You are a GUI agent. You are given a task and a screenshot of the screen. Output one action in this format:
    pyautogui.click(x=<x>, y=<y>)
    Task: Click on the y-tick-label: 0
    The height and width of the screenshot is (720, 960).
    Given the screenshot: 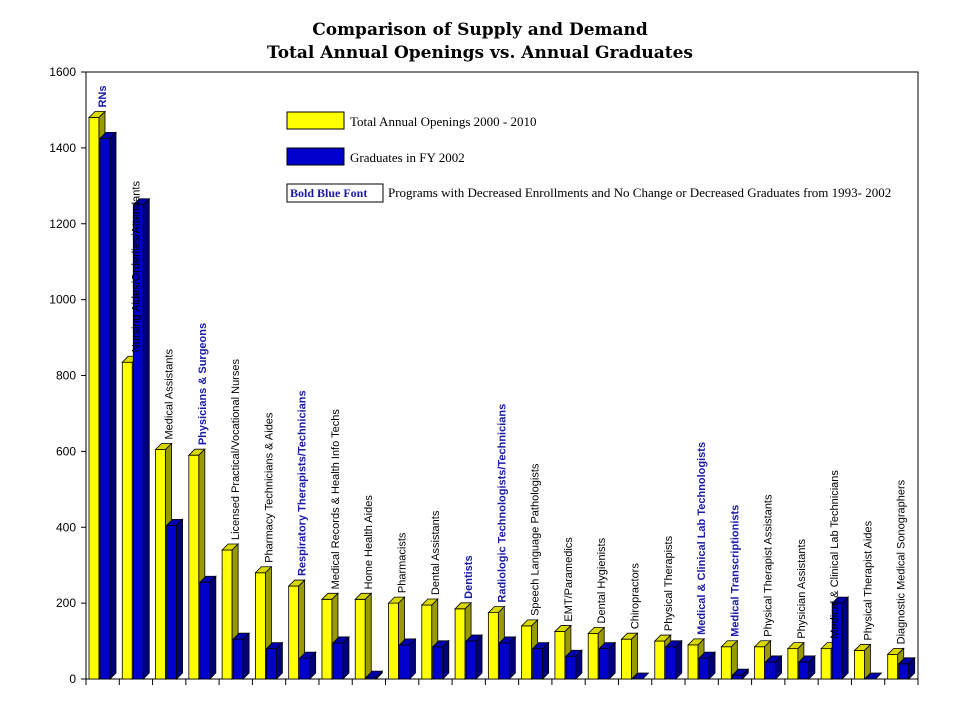 What is the action you would take?
    pyautogui.click(x=72, y=679)
    